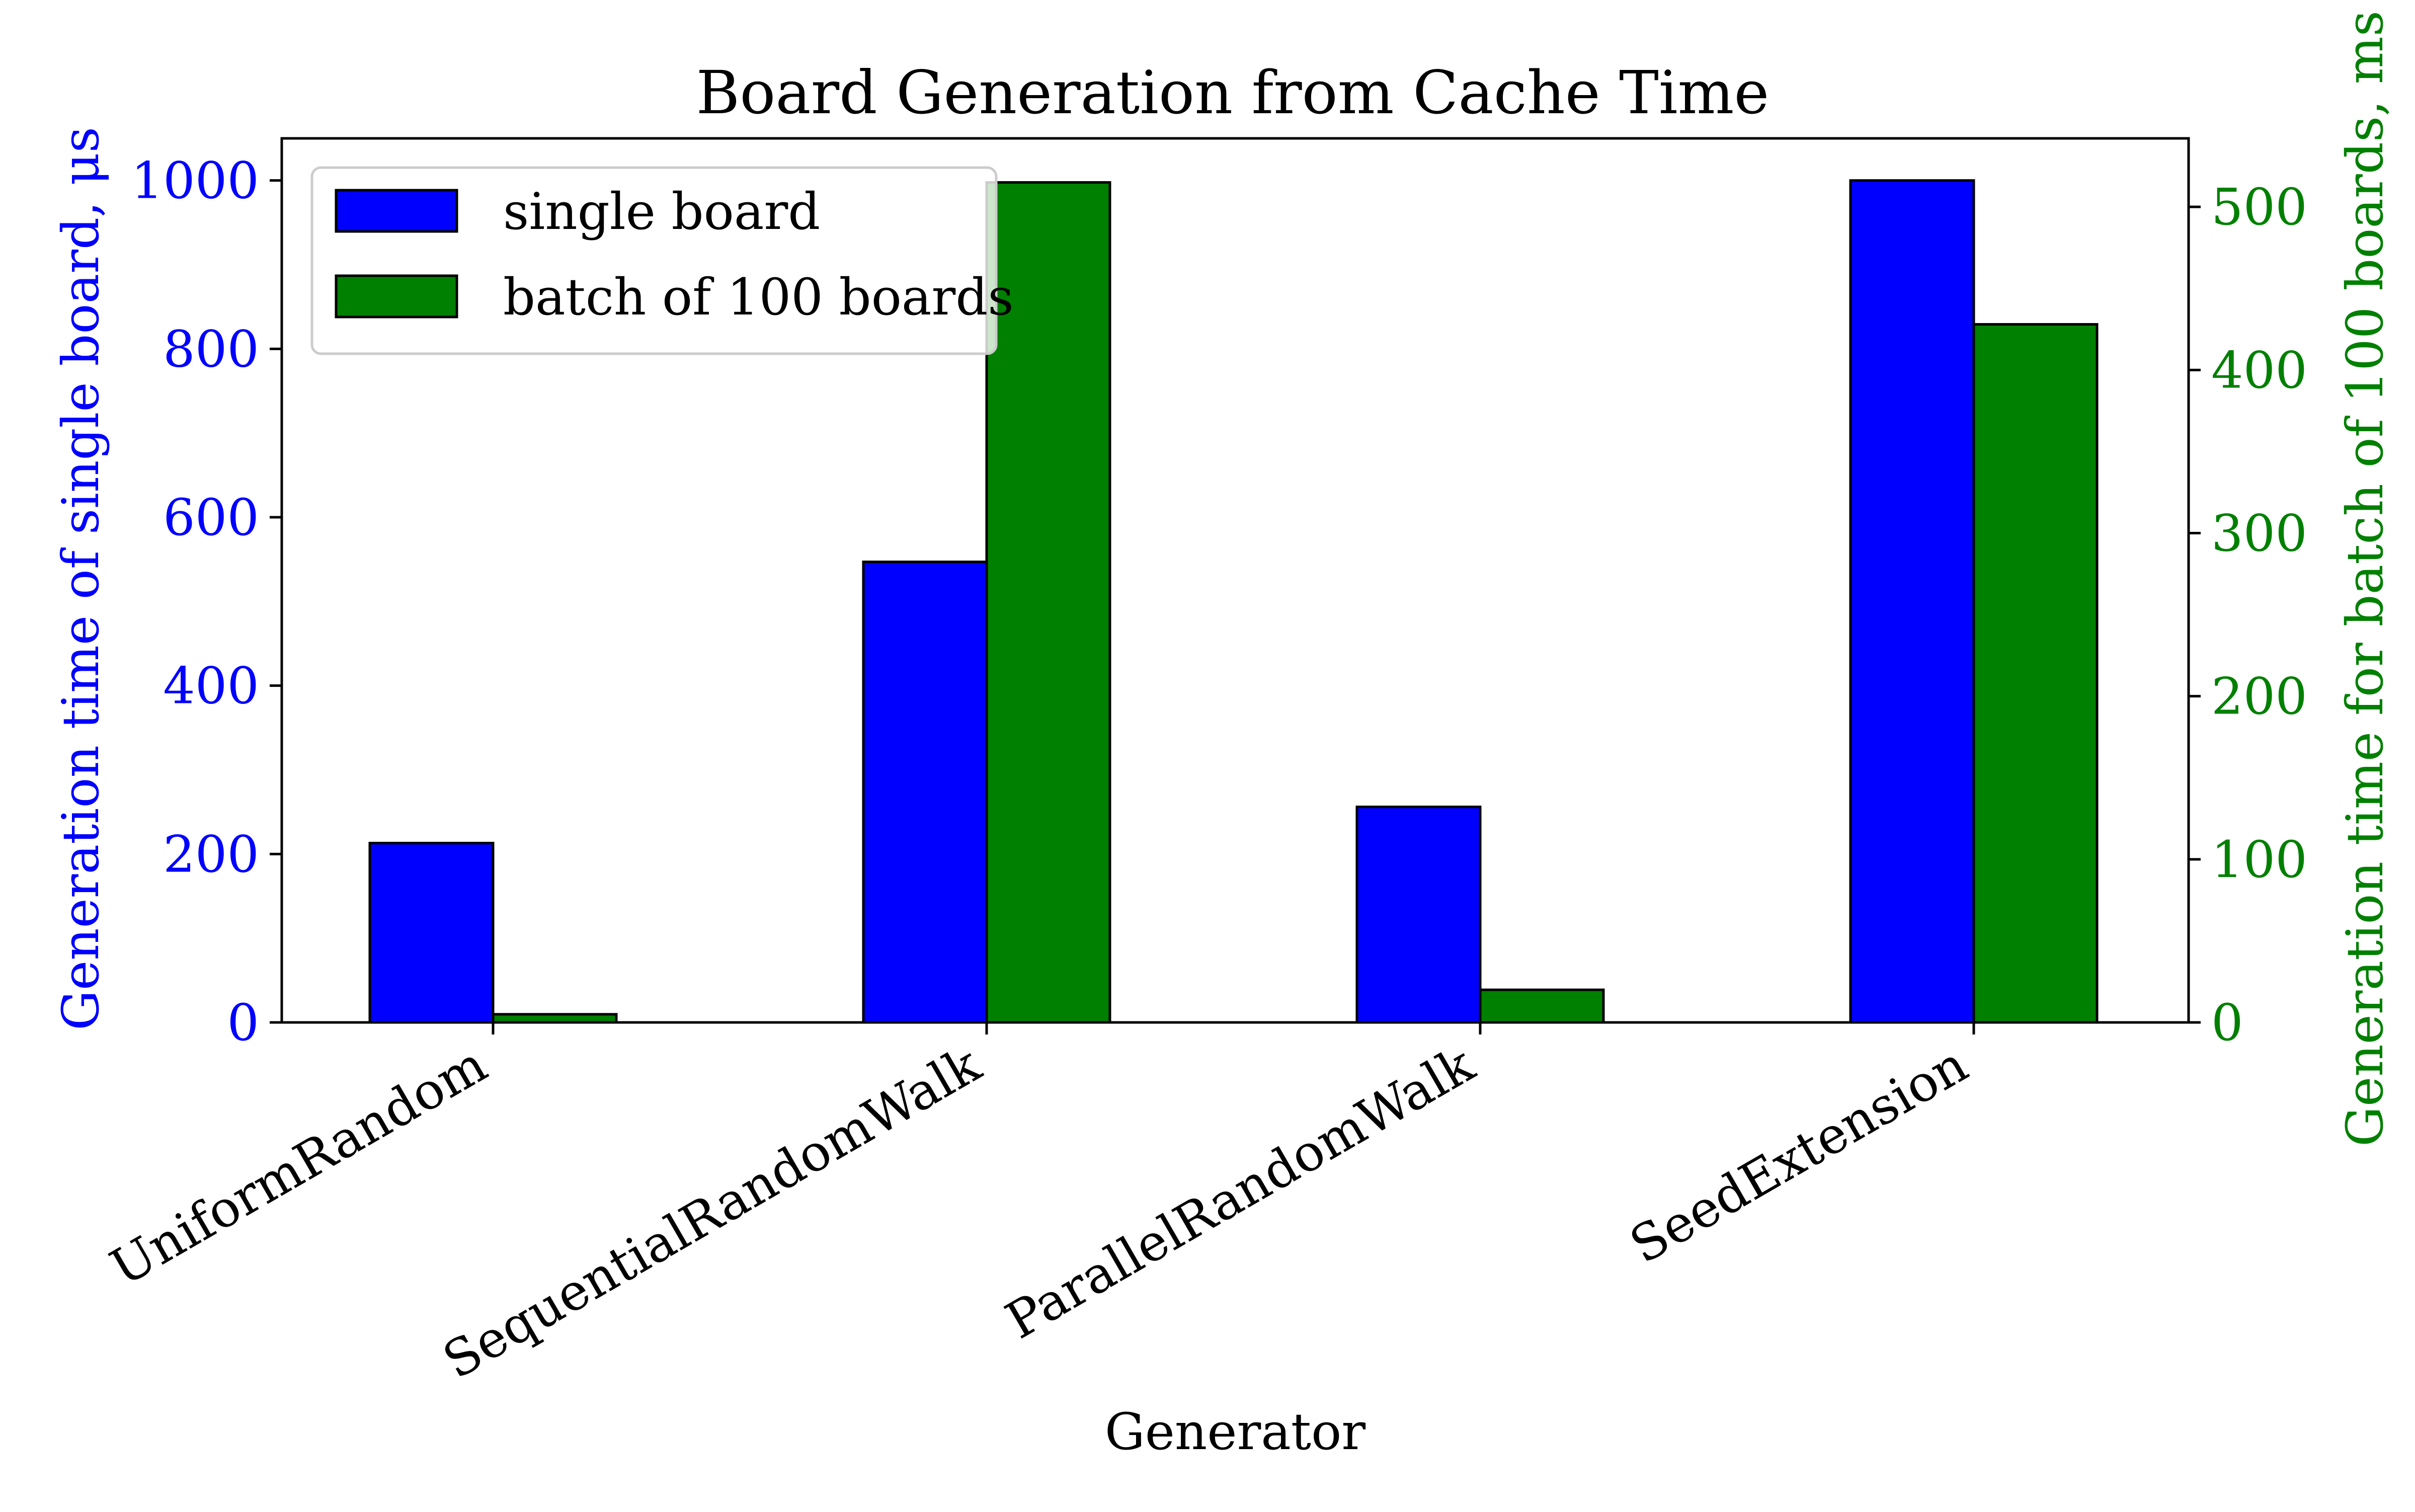 Image resolution: width=2415 pixels, height=1512 pixels. What do you see at coordinates (2259, 533) in the screenshot?
I see `right-tick-label: 300` at bounding box center [2259, 533].